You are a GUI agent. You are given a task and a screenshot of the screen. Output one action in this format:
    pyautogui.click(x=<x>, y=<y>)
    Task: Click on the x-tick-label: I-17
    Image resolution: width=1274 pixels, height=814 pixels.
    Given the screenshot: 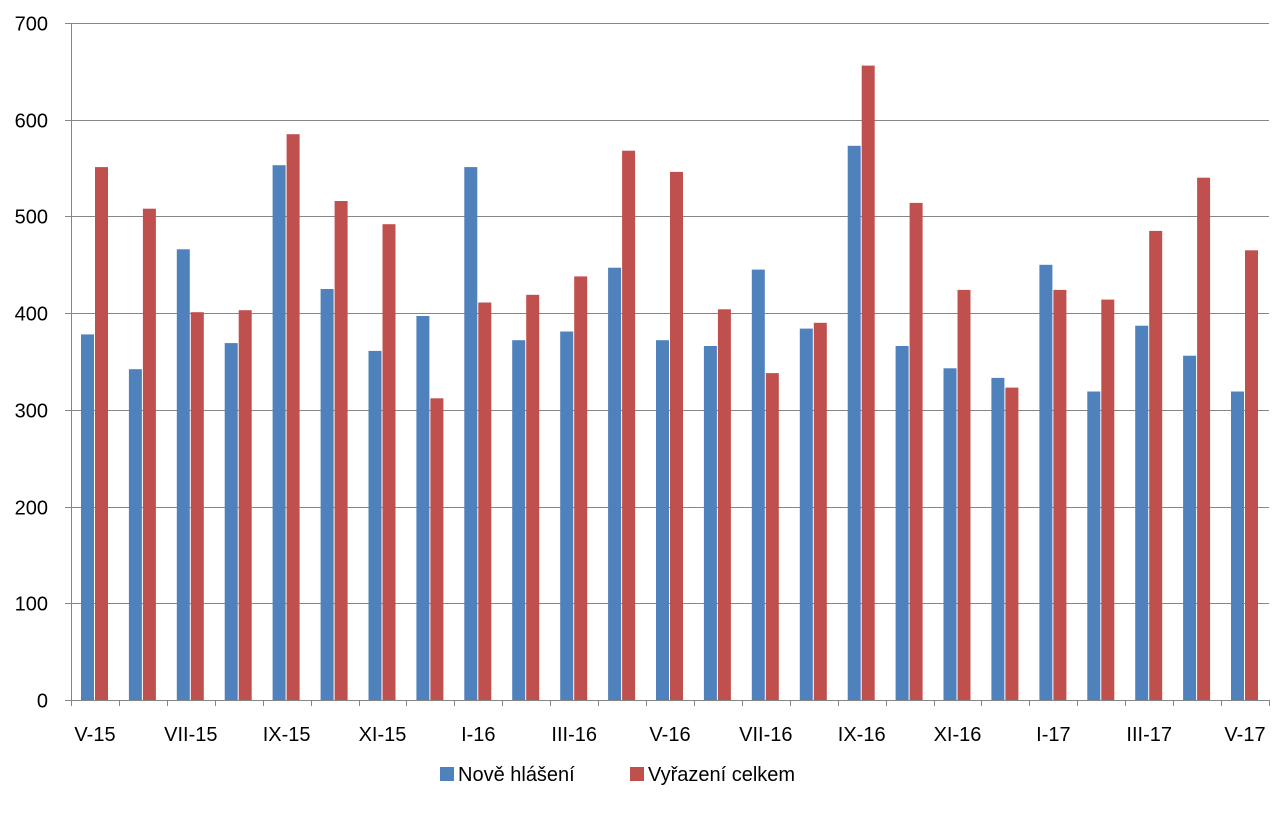 What is the action you would take?
    pyautogui.click(x=1053, y=735)
    